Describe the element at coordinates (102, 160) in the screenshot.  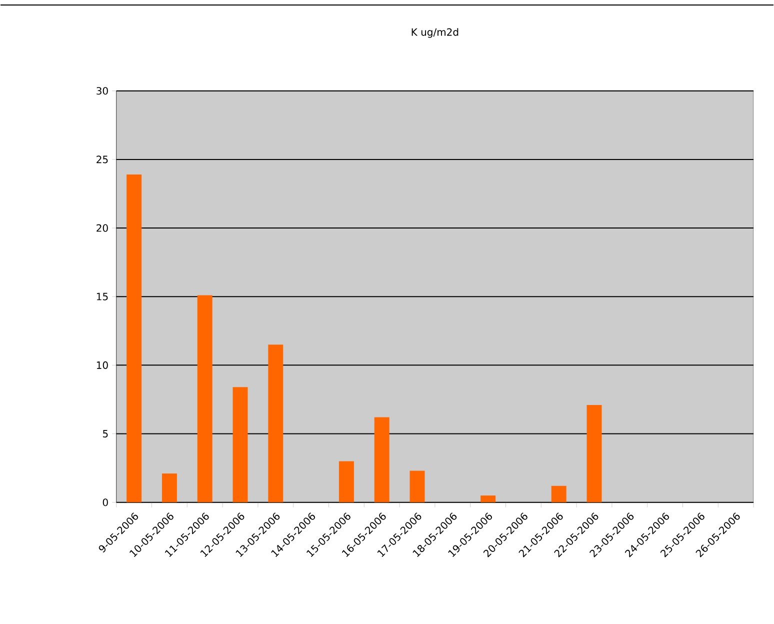
I see `y-tick-label: 25` at that location.